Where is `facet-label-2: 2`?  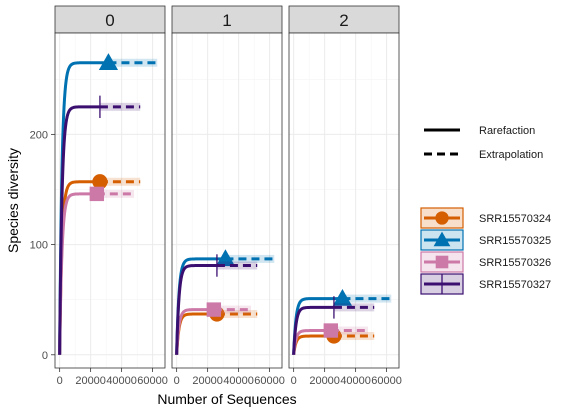 facet-label-2: 2 is located at coordinates (343, 20).